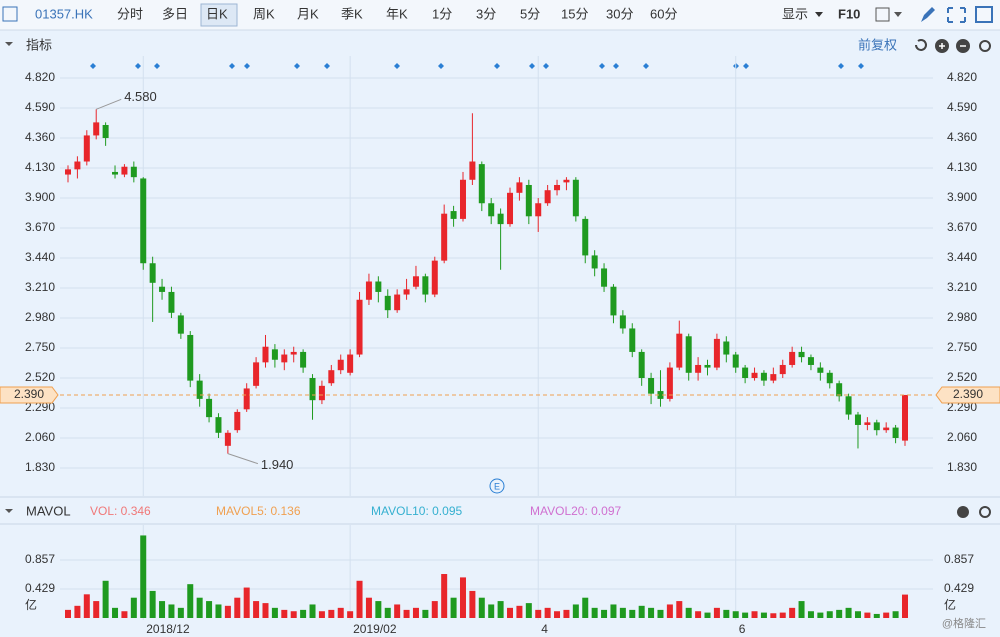 The width and height of the screenshot is (1000, 637). I want to click on y-tick-label: 2.750, so click(40, 347).